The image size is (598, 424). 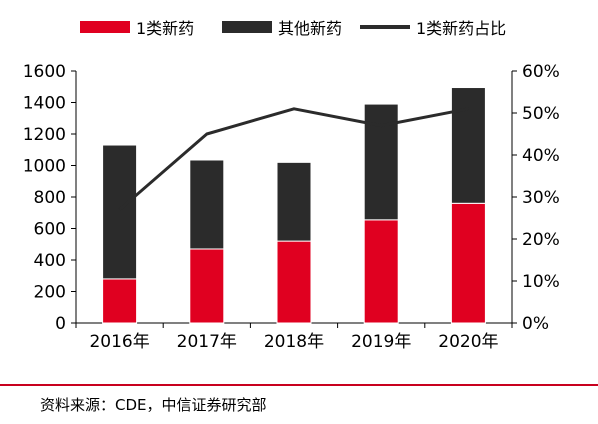 I want to click on x-tick-label: 2019年, so click(x=381, y=342).